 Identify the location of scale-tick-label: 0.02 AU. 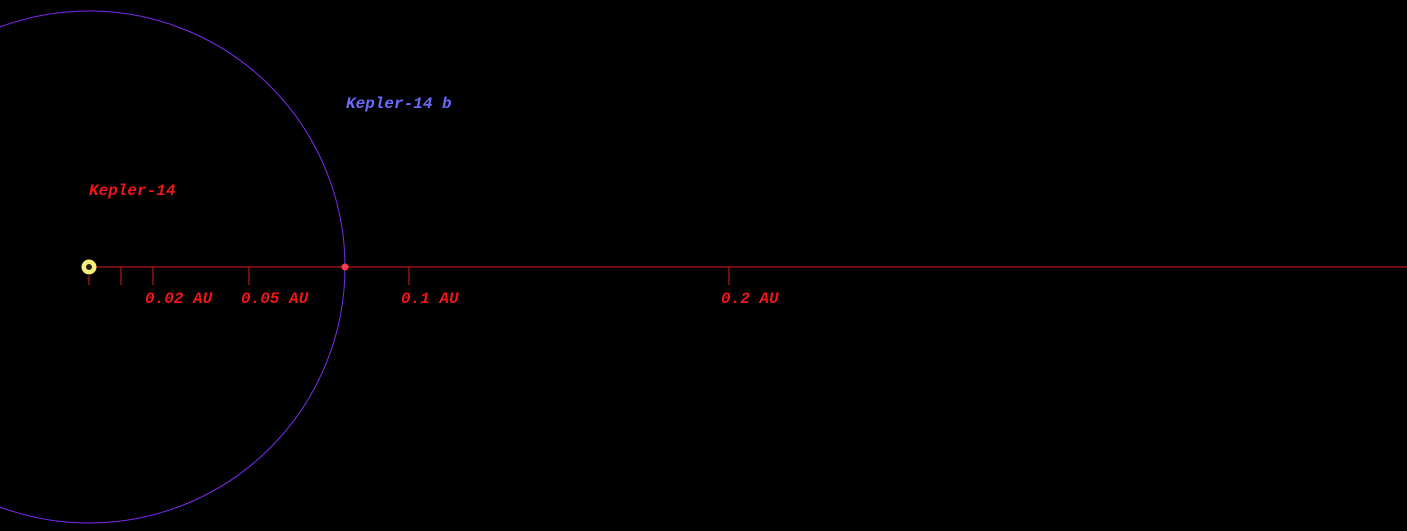
(179, 299).